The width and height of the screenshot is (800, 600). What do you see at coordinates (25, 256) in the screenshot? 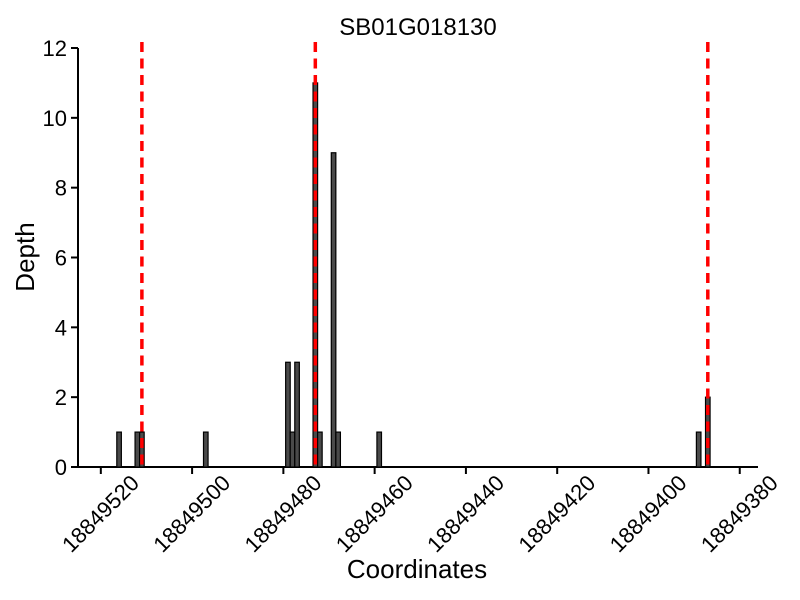
I see `y-axis-label: Depth` at bounding box center [25, 256].